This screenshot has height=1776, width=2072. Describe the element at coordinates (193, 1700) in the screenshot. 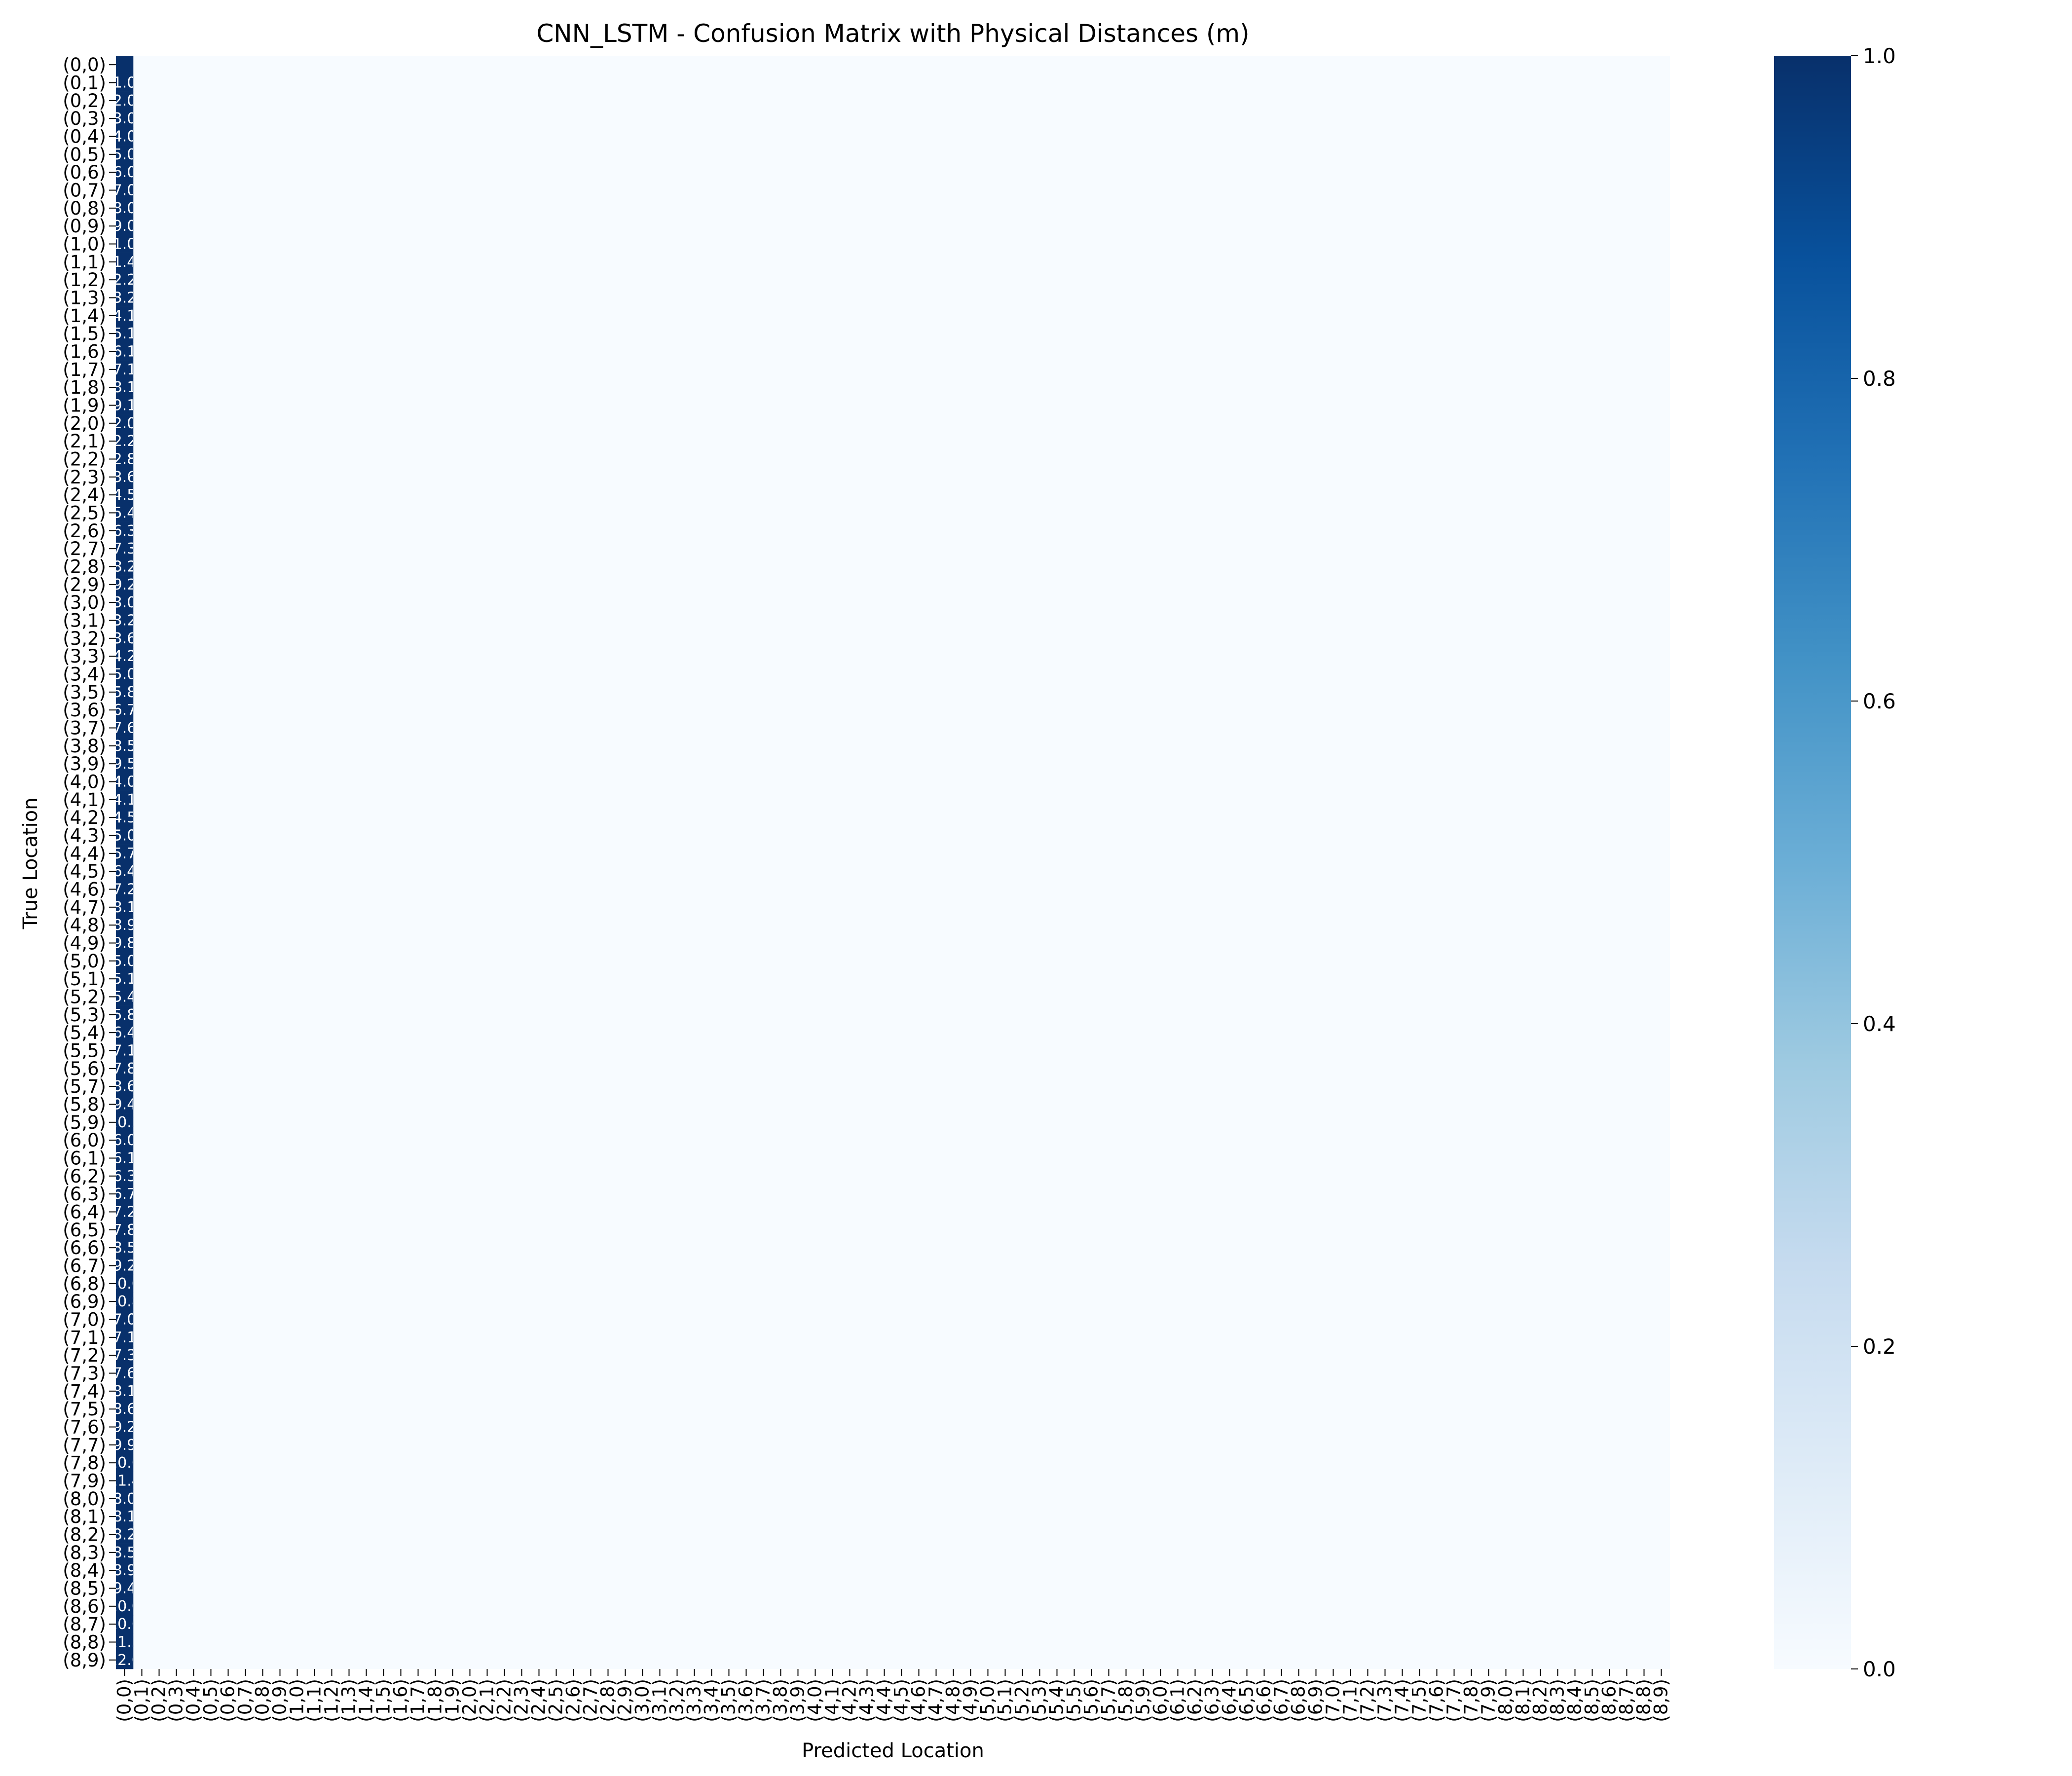

I see `x-tick-label: (0,4)` at that location.